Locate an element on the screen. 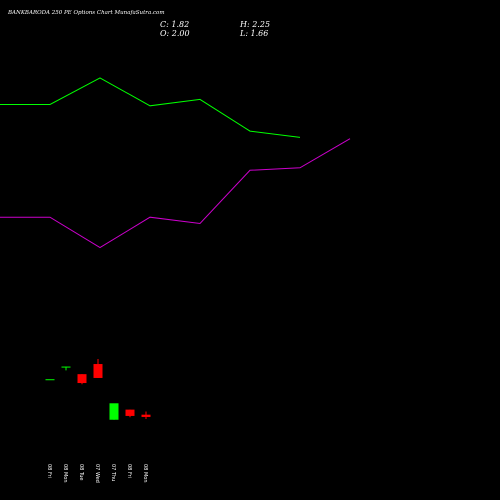 This screenshot has width=500, height=500. x-tick-label: 07 Thu is located at coordinates (113, 472).